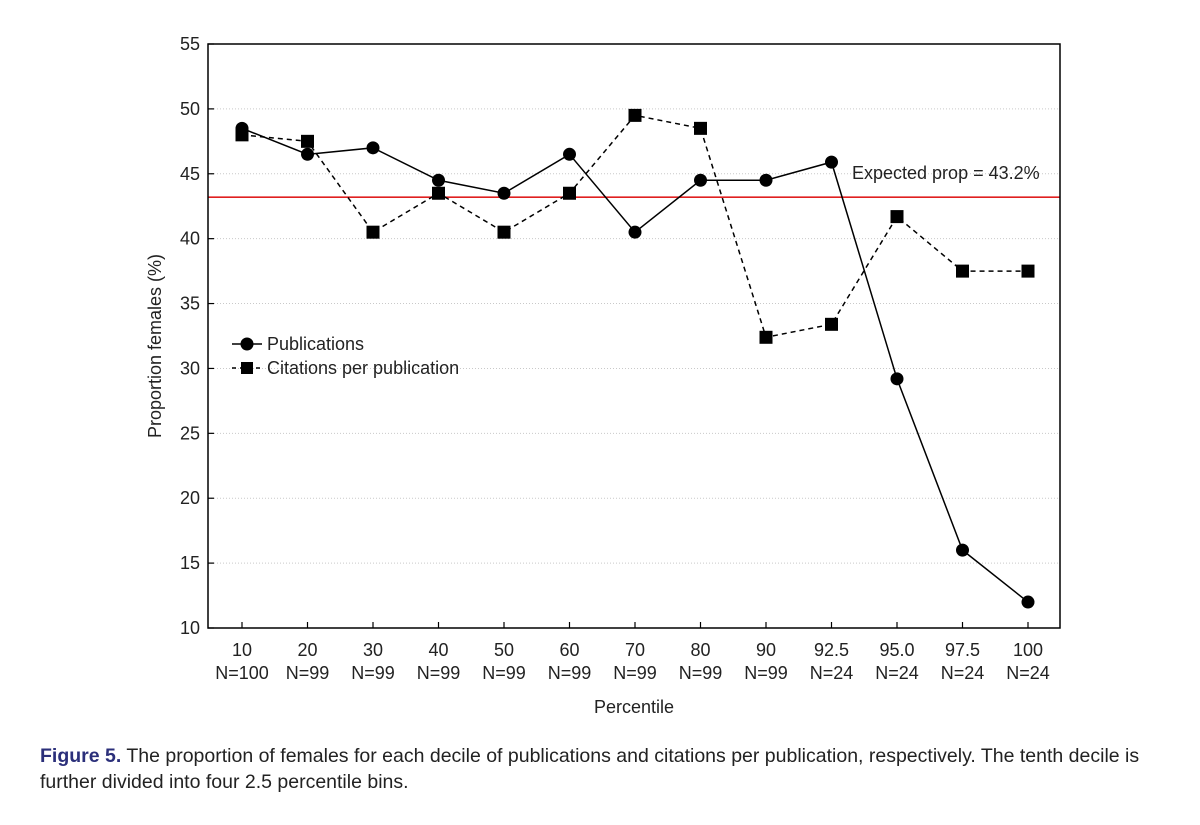 The image size is (1200, 825). What do you see at coordinates (190, 109) in the screenshot?
I see `y-tick-label: 50` at bounding box center [190, 109].